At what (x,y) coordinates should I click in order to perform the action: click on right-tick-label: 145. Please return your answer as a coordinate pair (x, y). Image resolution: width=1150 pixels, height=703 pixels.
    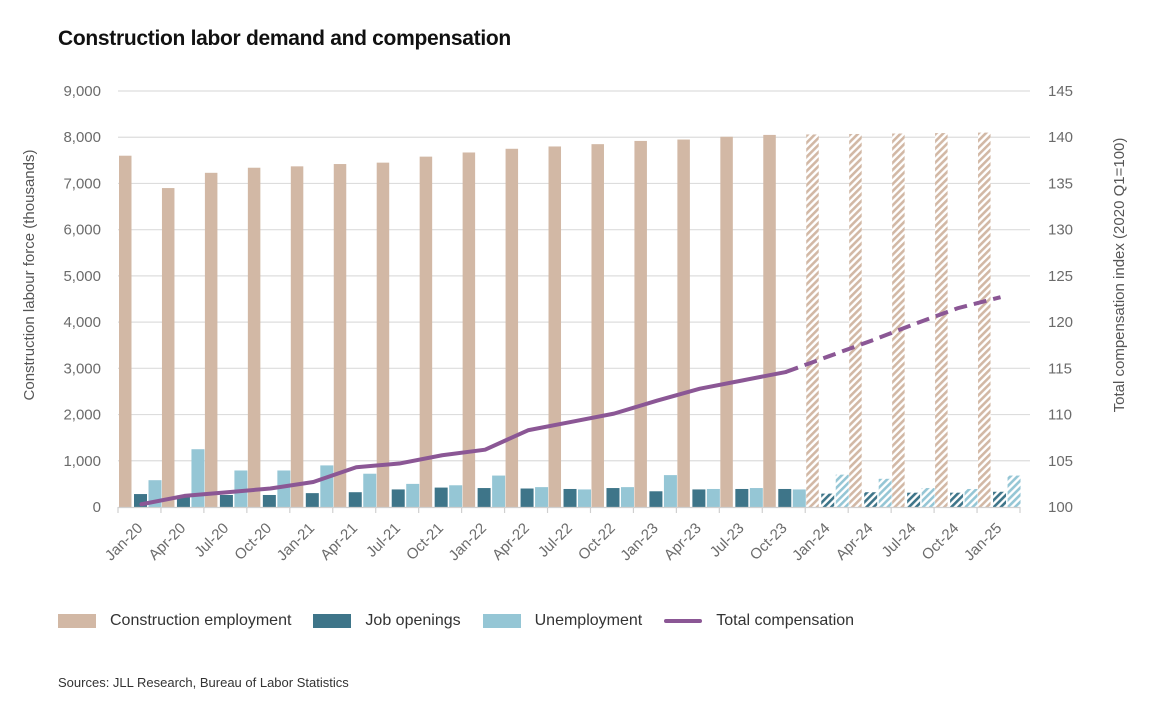
    Looking at the image, I should click on (1060, 91).